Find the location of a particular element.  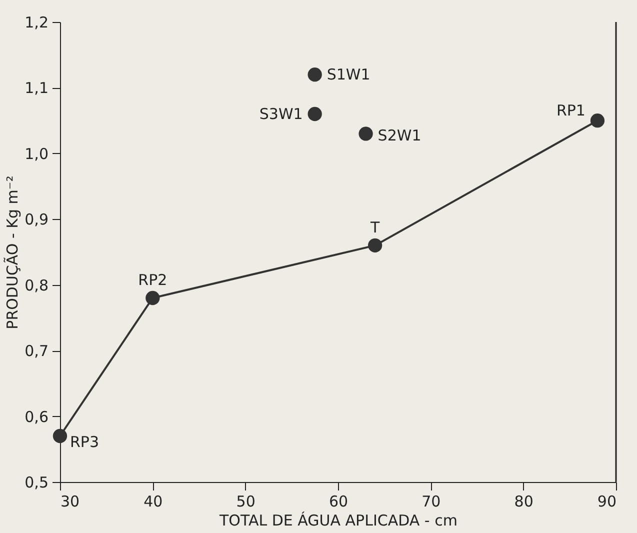

y-tick-label: 1,0 is located at coordinates (36, 153).